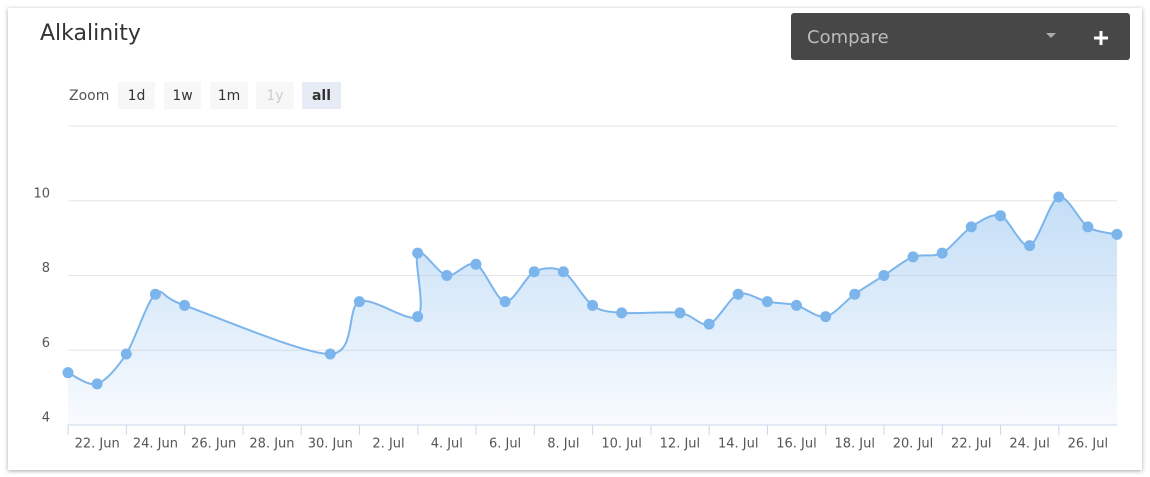 This screenshot has width=1150, height=477. What do you see at coordinates (1029, 444) in the screenshot?
I see `x-tick-label: 24. Jul` at bounding box center [1029, 444].